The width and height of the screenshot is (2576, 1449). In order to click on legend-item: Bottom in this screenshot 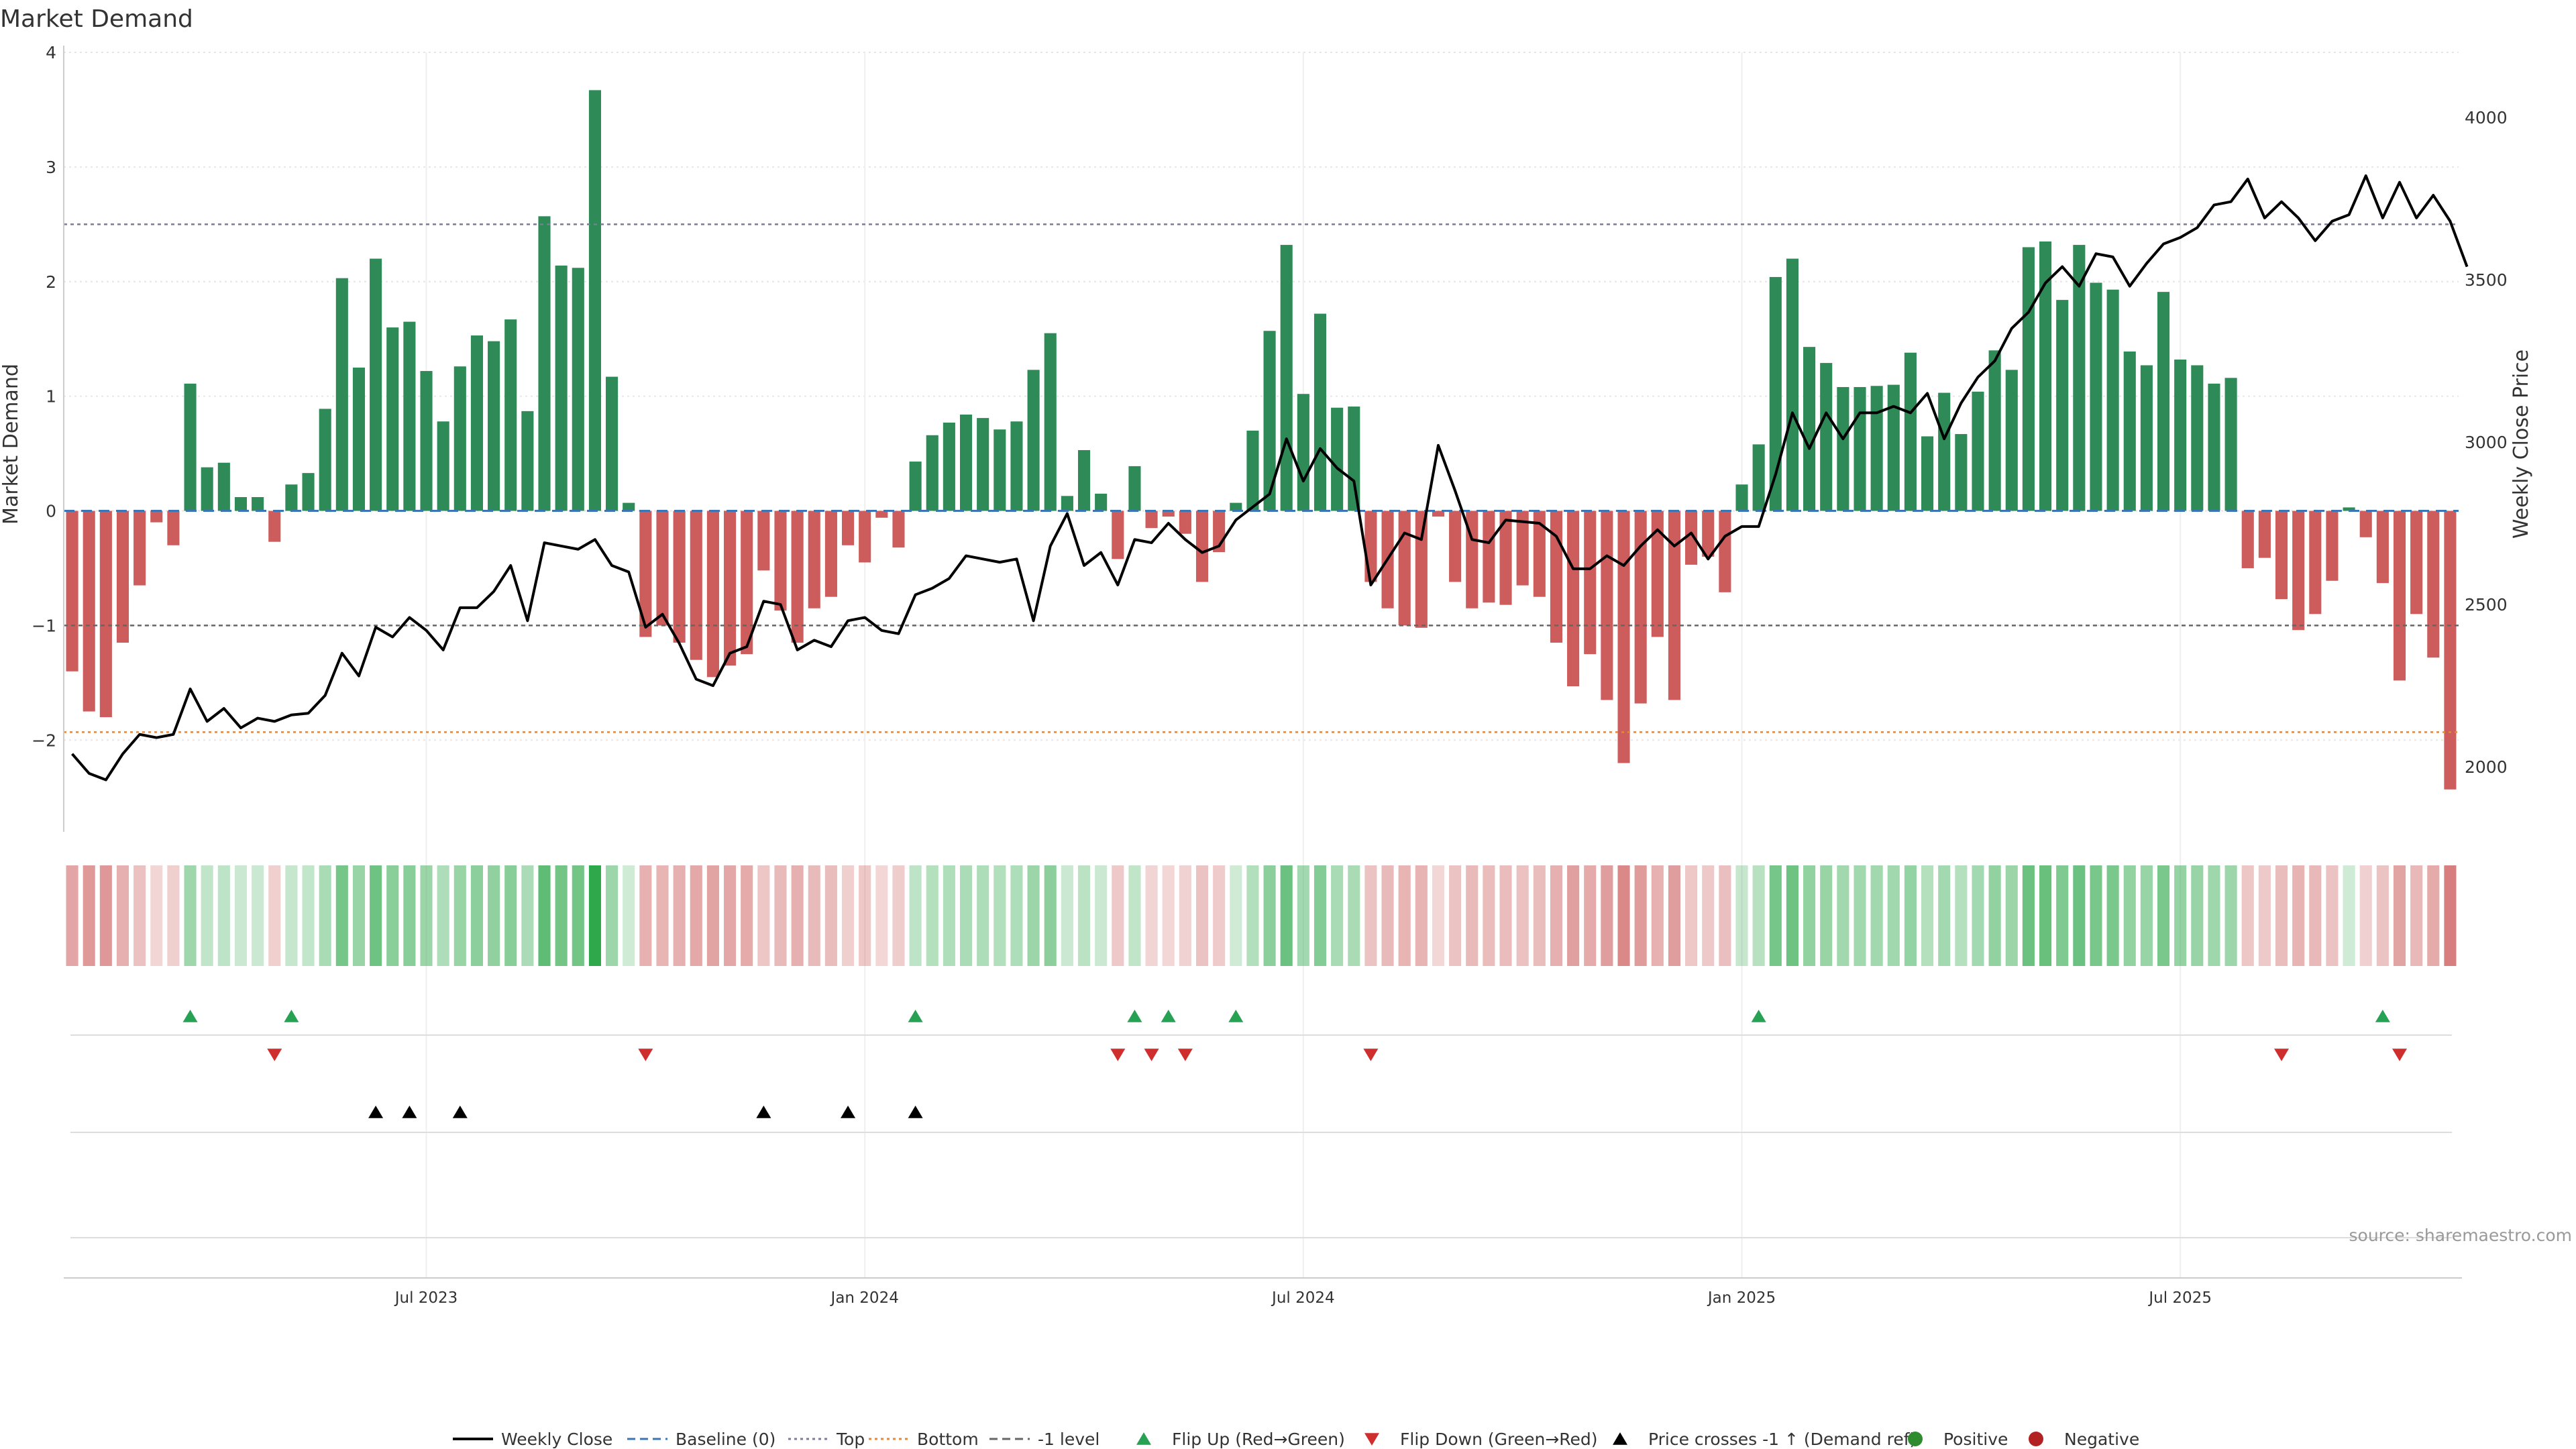, I will do `click(924, 1439)`.